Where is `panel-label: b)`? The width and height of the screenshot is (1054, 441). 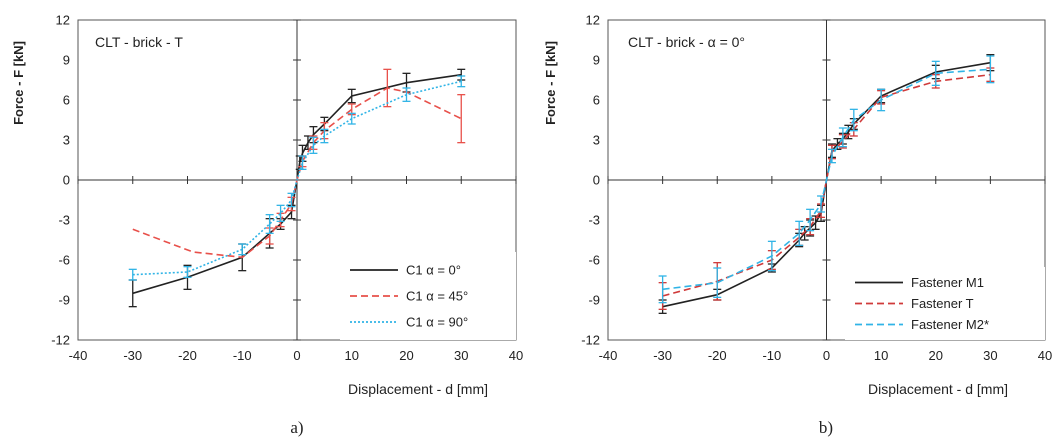 panel-label: b) is located at coordinates (826, 427).